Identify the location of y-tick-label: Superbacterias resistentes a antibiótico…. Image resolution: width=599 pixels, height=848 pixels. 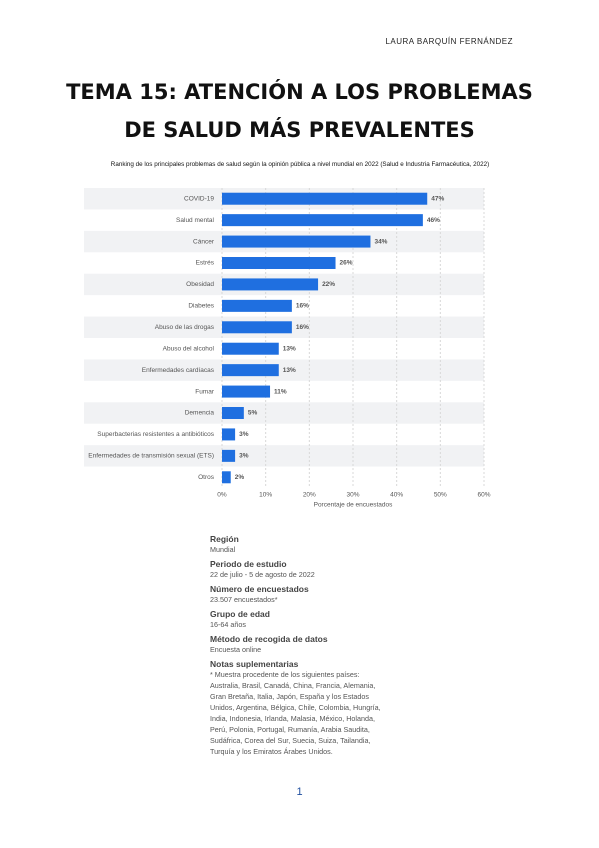
(155, 434).